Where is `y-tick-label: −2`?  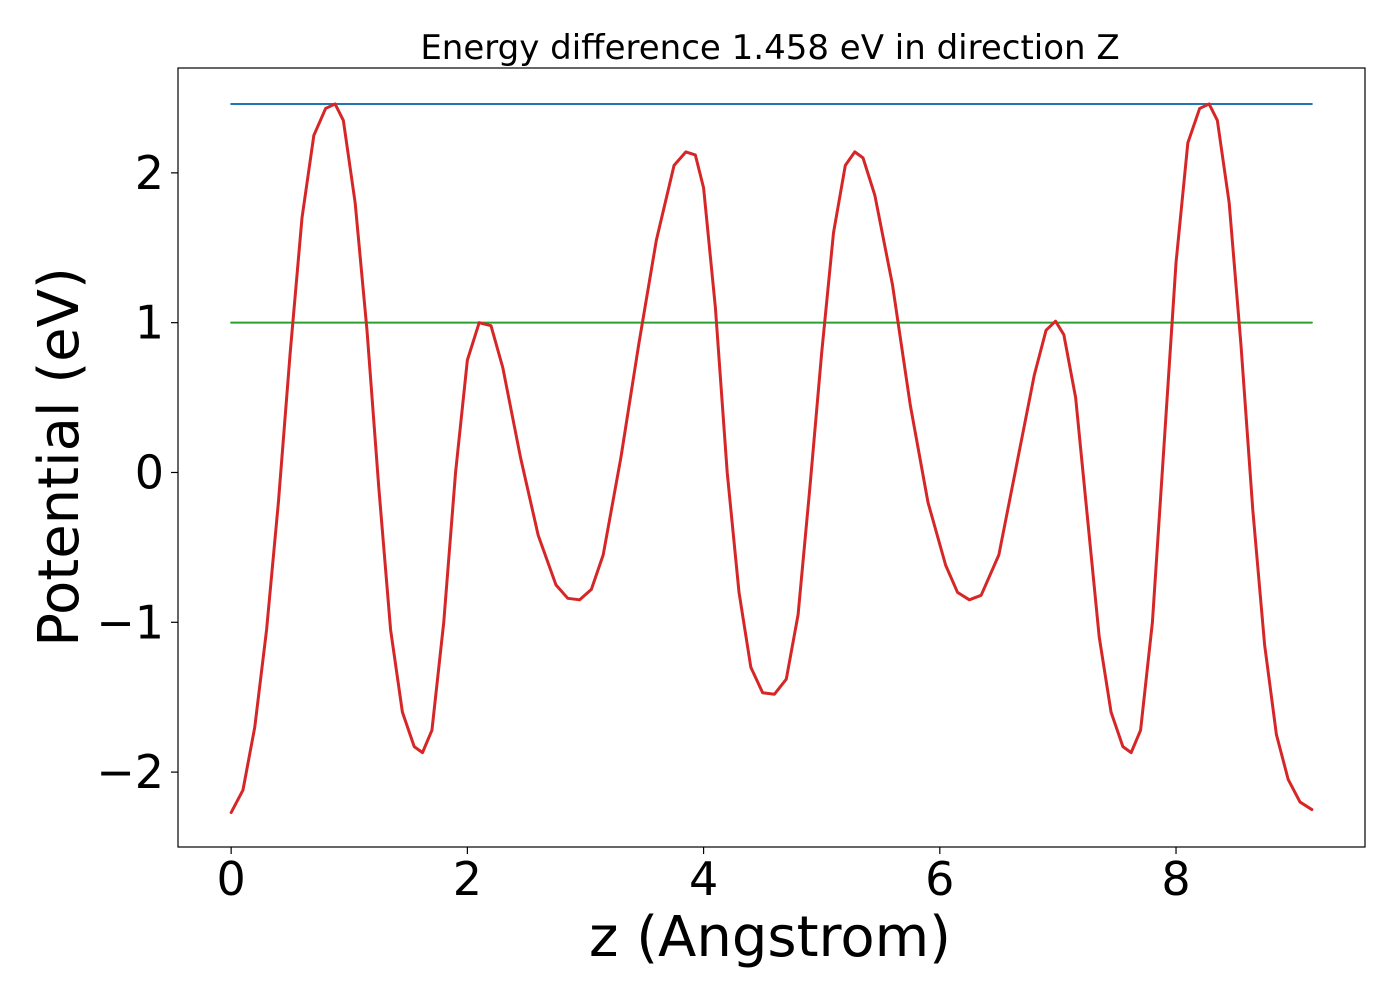 y-tick-label: −2 is located at coordinates (130, 772).